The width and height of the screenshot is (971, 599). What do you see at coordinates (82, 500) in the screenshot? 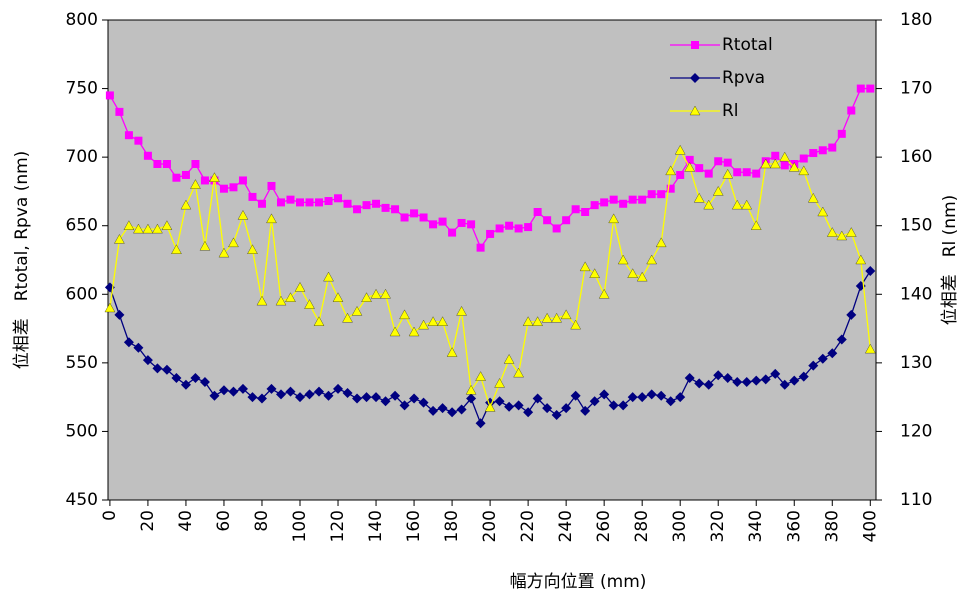
I see `y-tick-label: 450` at bounding box center [82, 500].